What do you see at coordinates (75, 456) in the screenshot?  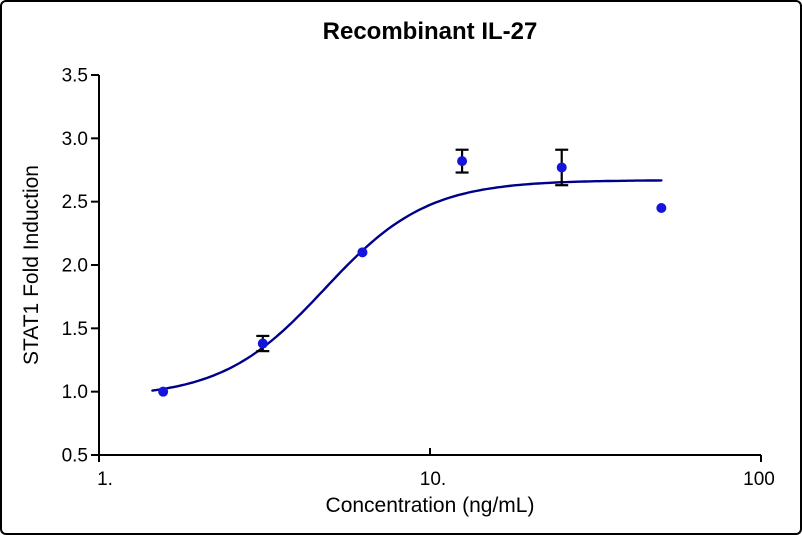 I see `y-tick-label: 0.5` at bounding box center [75, 456].